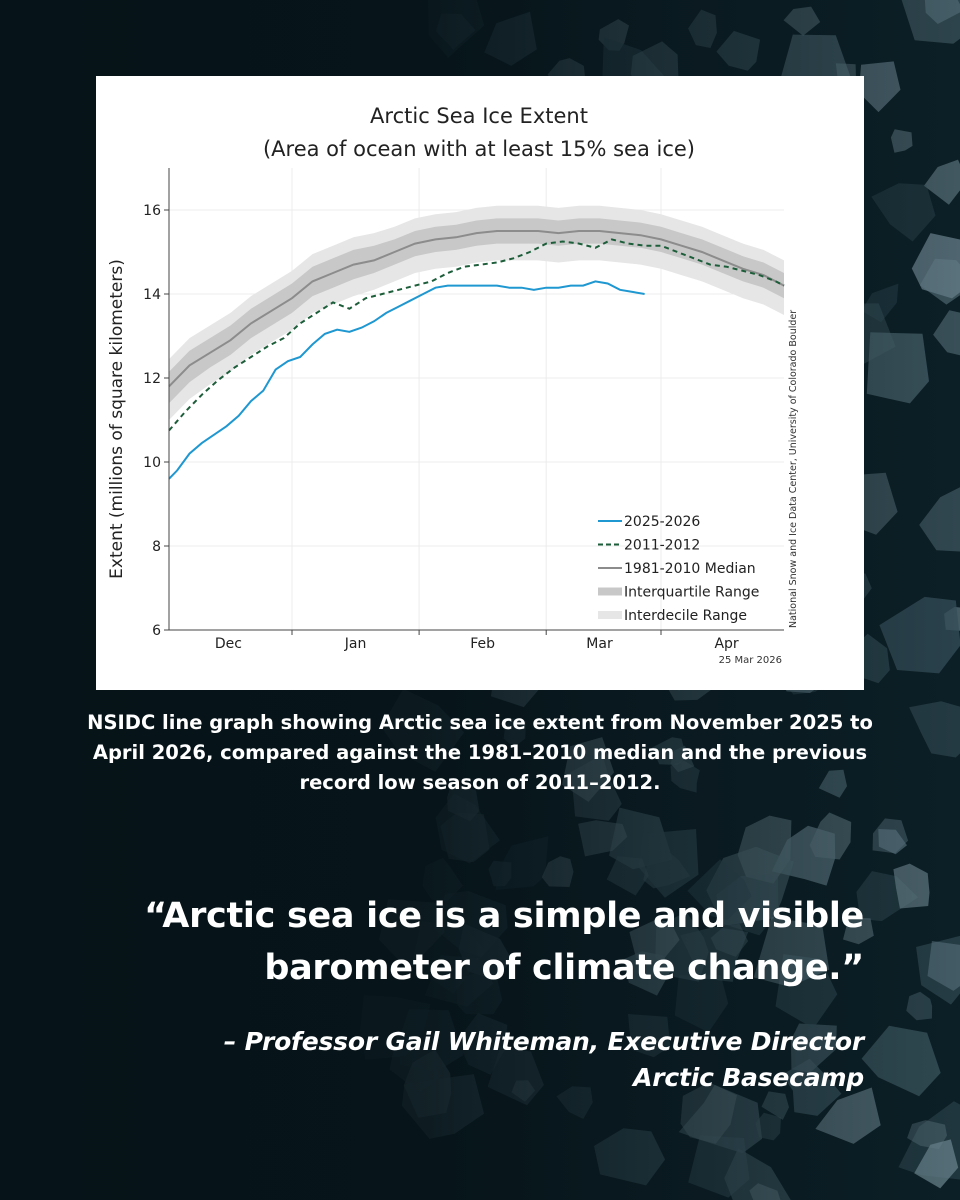  What do you see at coordinates (662, 546) in the screenshot?
I see `legend-label-2011-2012: 2011-2012` at bounding box center [662, 546].